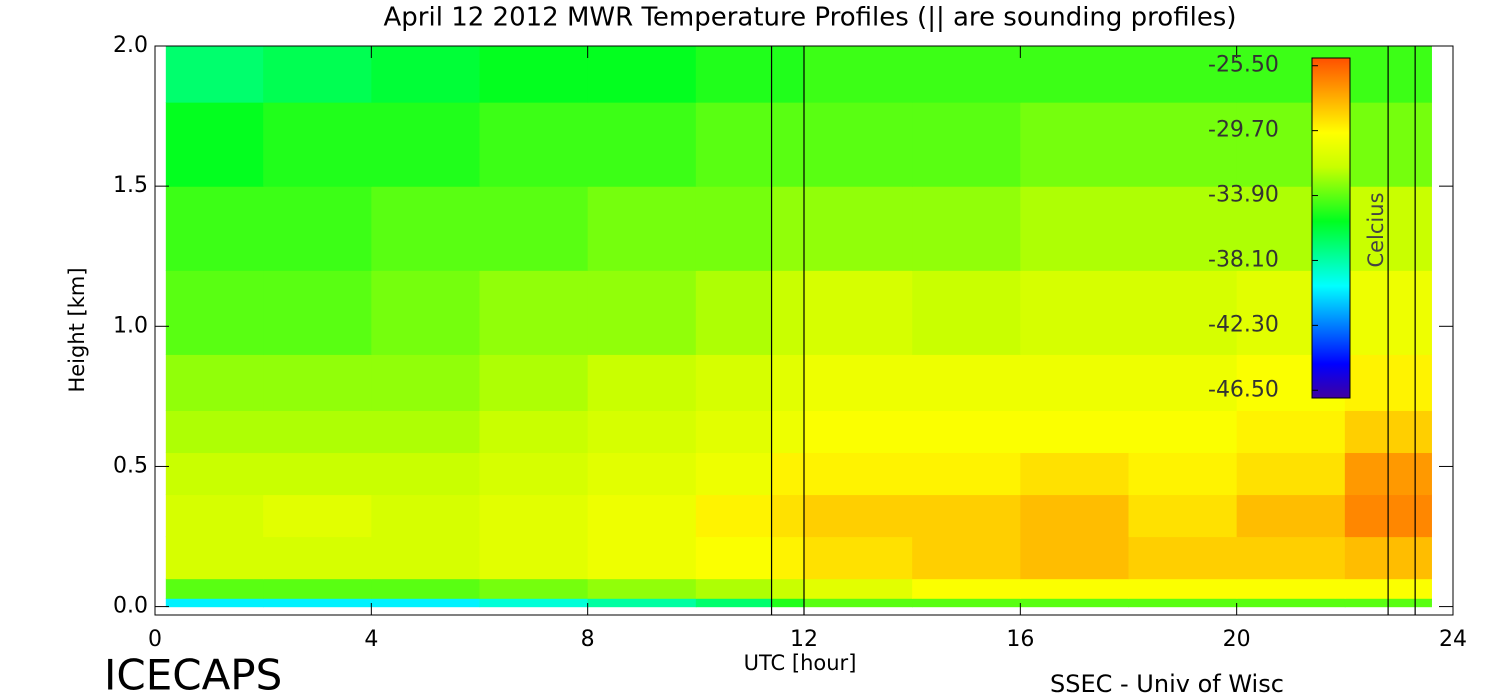  I want to click on x-tick-label: 16, so click(1020, 639).